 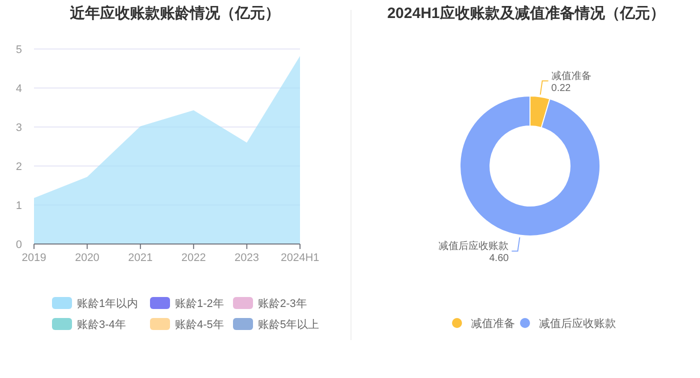 What do you see at coordinates (34, 258) in the screenshot?
I see `x-tick-label: 2019` at bounding box center [34, 258].